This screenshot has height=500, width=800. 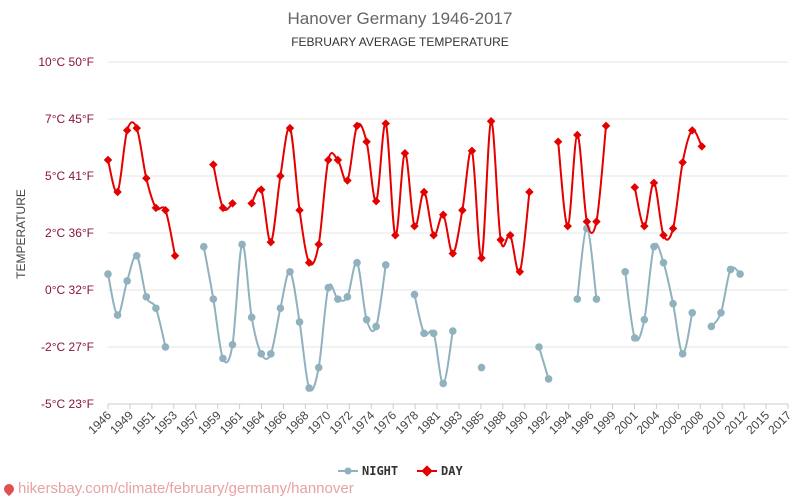 What do you see at coordinates (440, 471) in the screenshot?
I see `legend-item-day: DAY` at bounding box center [440, 471].